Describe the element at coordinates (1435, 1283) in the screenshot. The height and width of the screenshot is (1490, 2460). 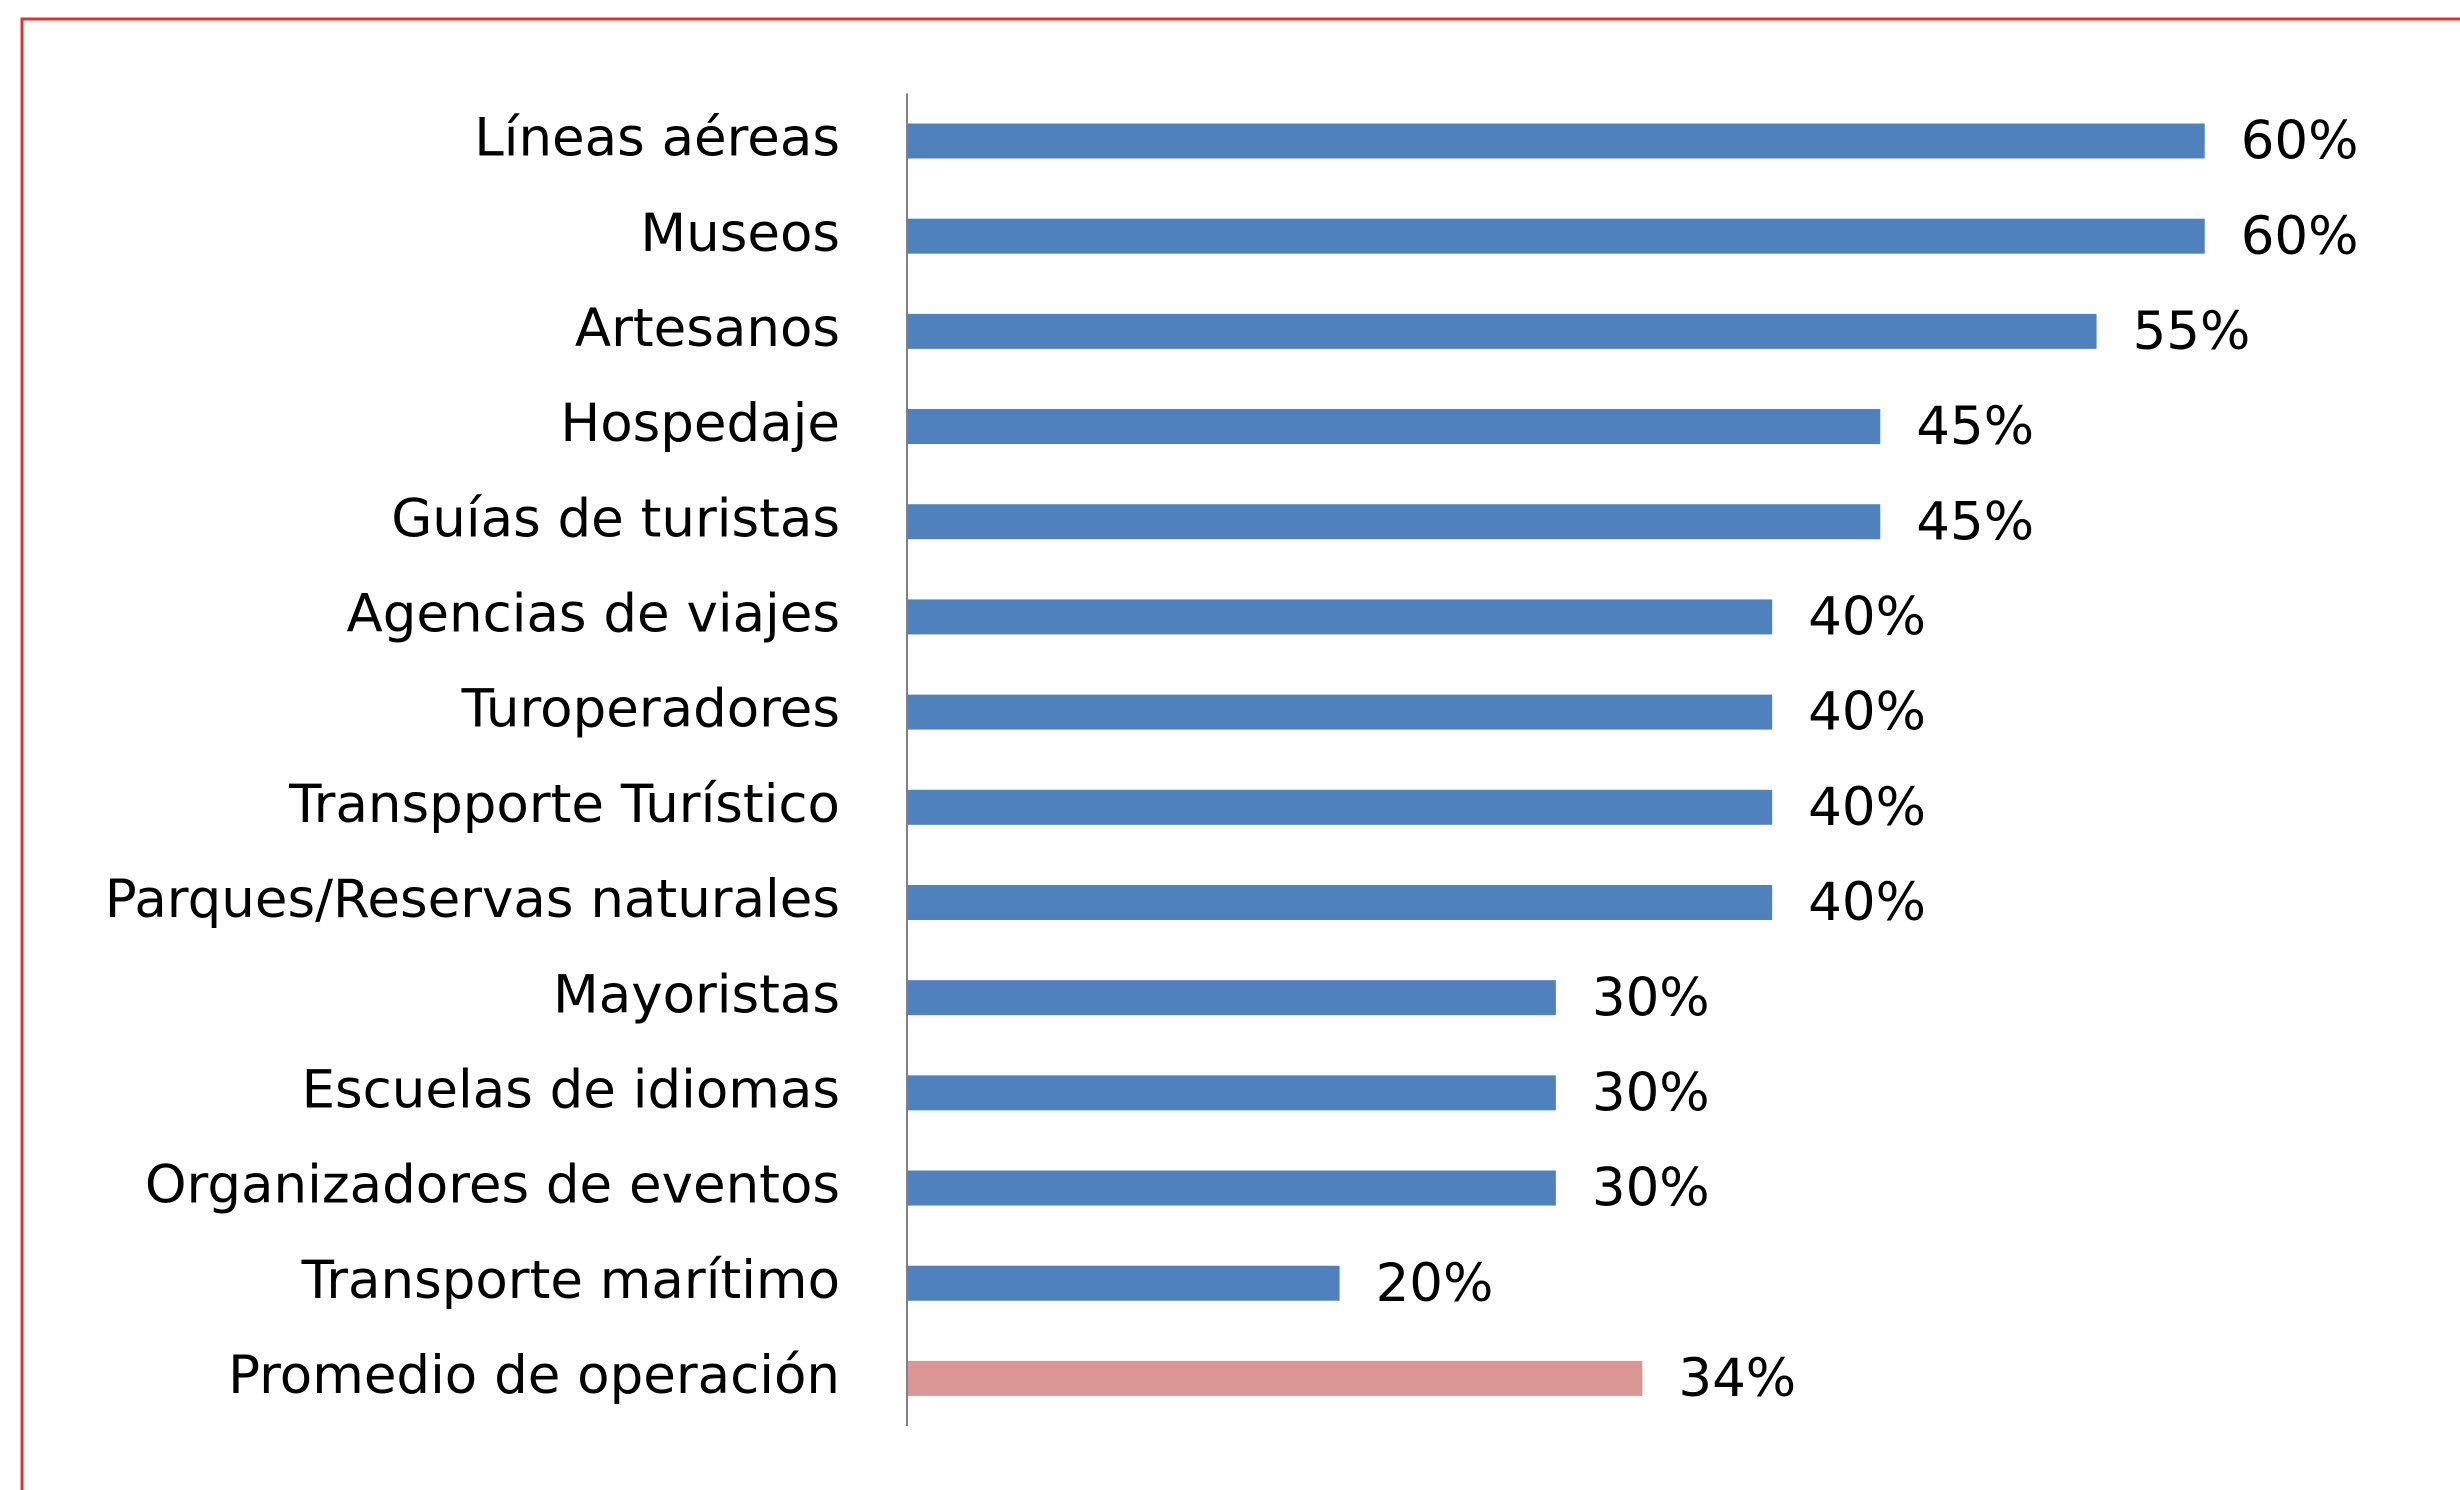
I see `data-label: 20%` at that location.